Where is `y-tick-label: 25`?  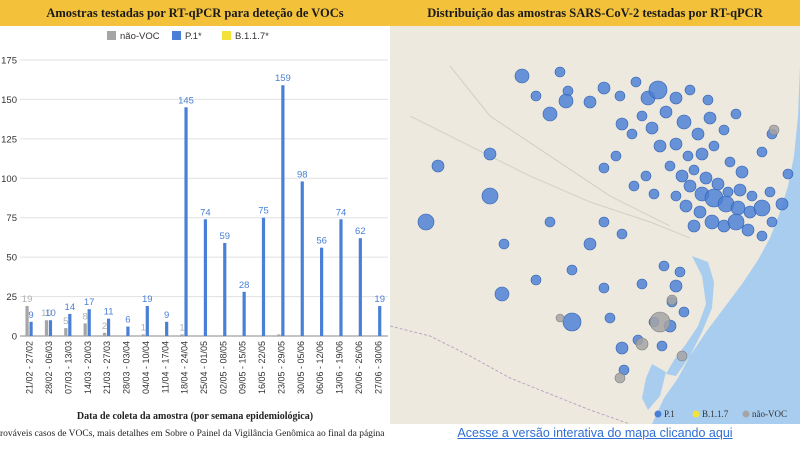
y-tick-label: 25 is located at coordinates (11, 297).